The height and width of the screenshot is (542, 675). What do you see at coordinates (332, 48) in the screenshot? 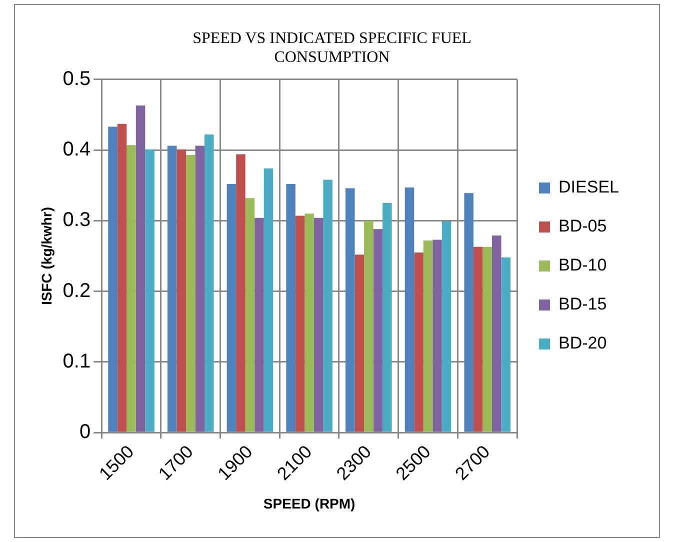
I see `chart-title: SPEED VS INDICATED SPECIFIC FUEL CONSUMPTION` at bounding box center [332, 48].